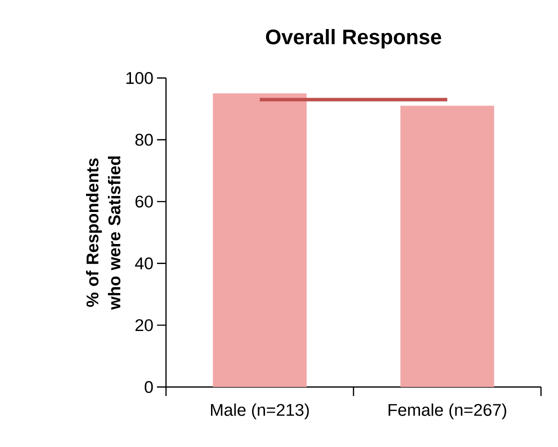 Image resolution: width=558 pixels, height=447 pixels. I want to click on y-tick-label: 80, so click(144, 140).